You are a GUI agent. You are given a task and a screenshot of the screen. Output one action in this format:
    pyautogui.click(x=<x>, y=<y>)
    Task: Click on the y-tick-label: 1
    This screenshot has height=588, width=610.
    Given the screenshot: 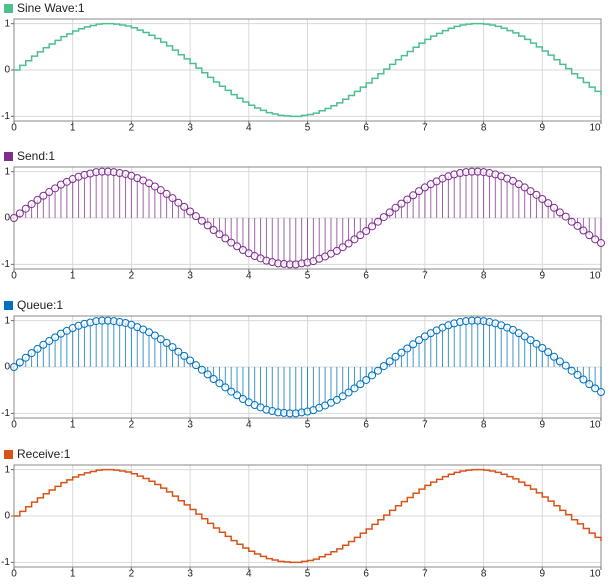 What is the action you would take?
    pyautogui.click(x=7, y=320)
    